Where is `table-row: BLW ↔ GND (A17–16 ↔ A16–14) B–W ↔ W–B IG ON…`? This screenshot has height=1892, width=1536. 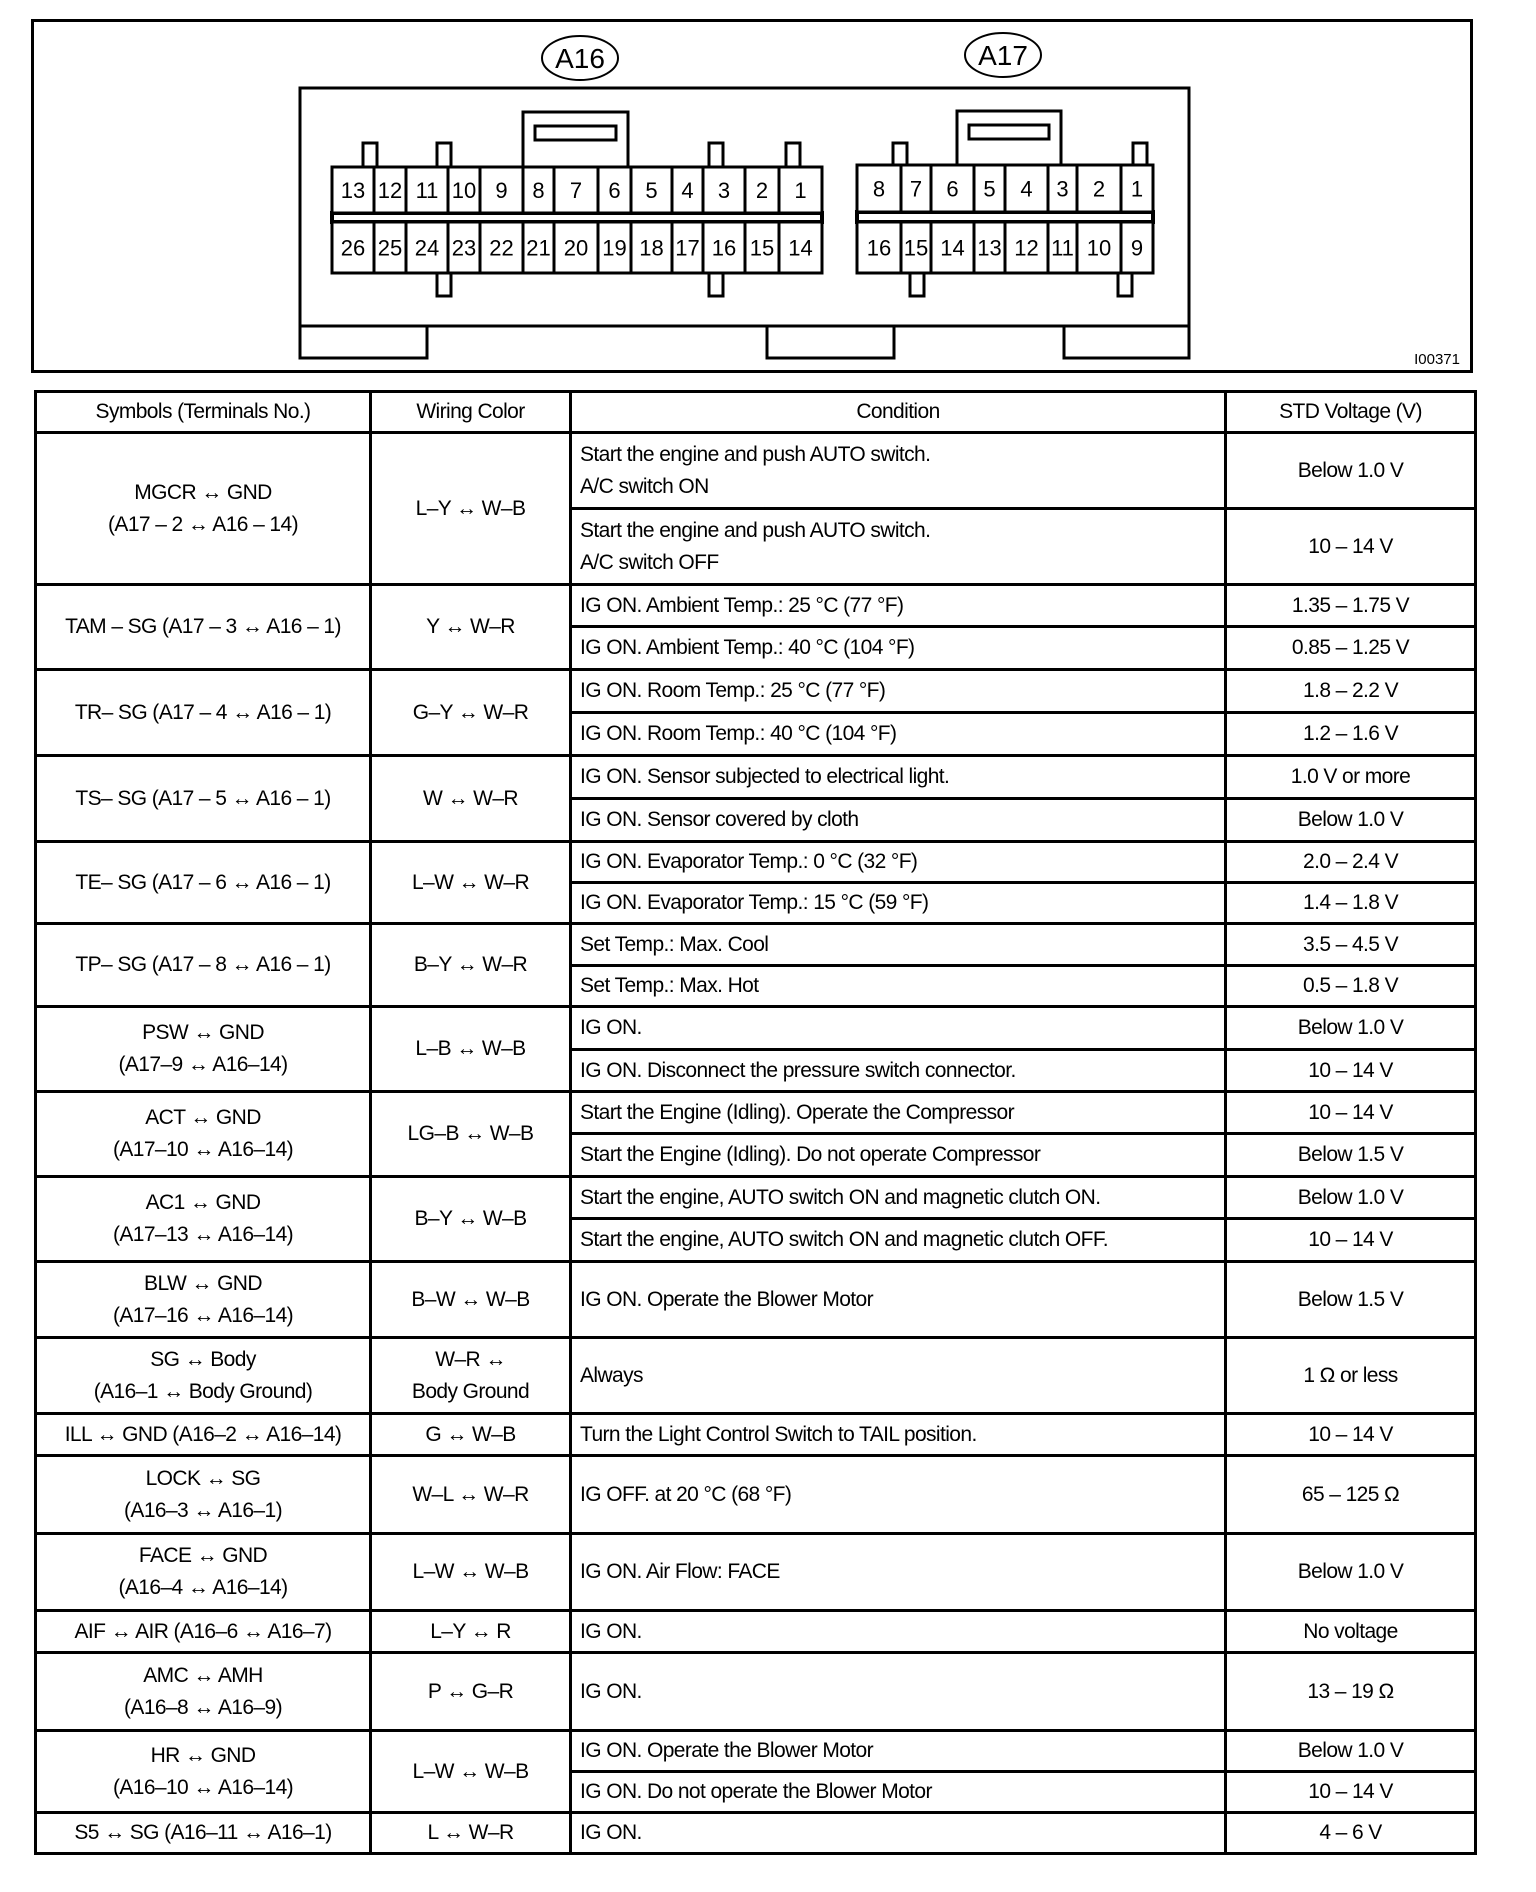
table-row: BLW ↔ GND (A17–16 ↔ A16–14) B–W ↔ W–B IG ON… is located at coordinates (755, 1299).